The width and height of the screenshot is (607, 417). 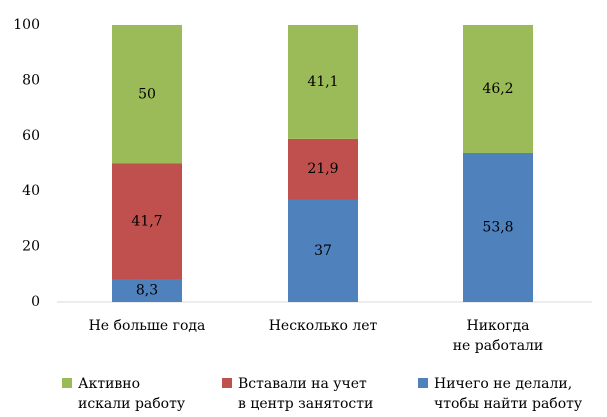 I want to click on y-tick-label: 100, so click(x=26, y=25).